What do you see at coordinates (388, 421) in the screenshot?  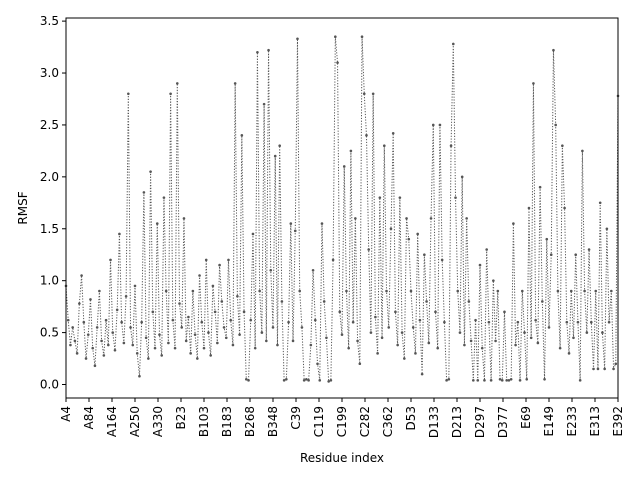 I see `x-tick-label: C362` at bounding box center [388, 421].